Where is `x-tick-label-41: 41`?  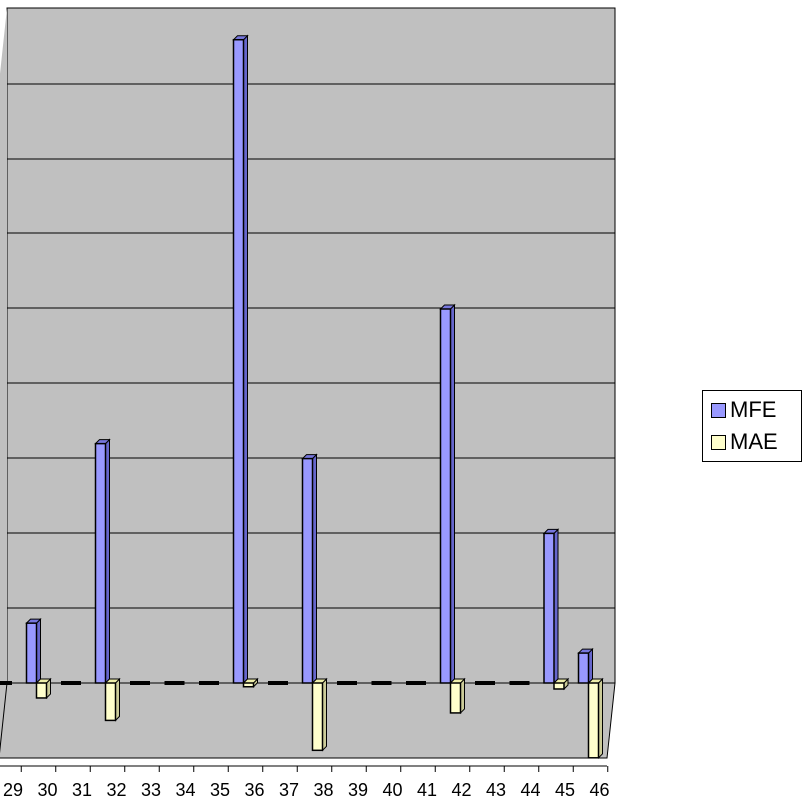
x-tick-label-41: 41 is located at coordinates (427, 790).